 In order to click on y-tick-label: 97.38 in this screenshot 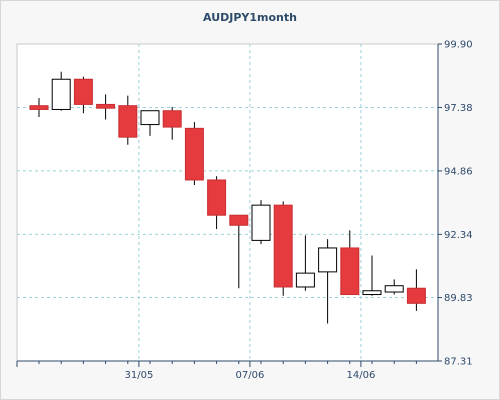, I will do `click(458, 108)`.